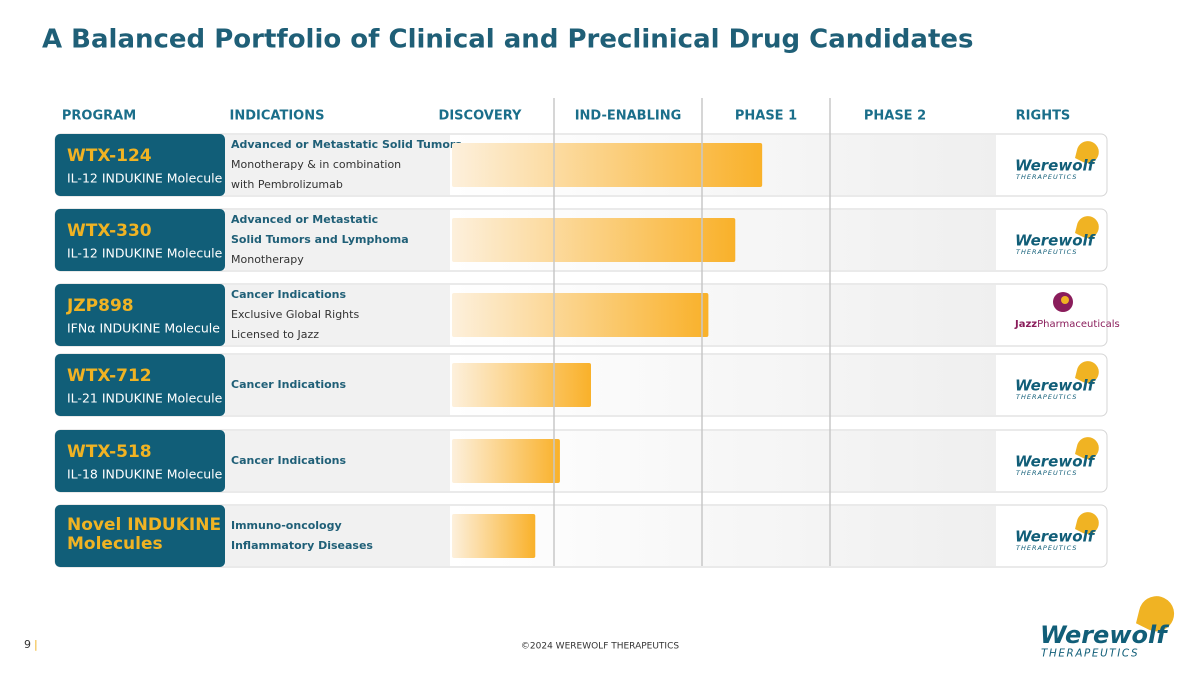 This screenshot has width=1200, height=675. Describe the element at coordinates (723, 536) in the screenshot. I see `track-bg` at that location.